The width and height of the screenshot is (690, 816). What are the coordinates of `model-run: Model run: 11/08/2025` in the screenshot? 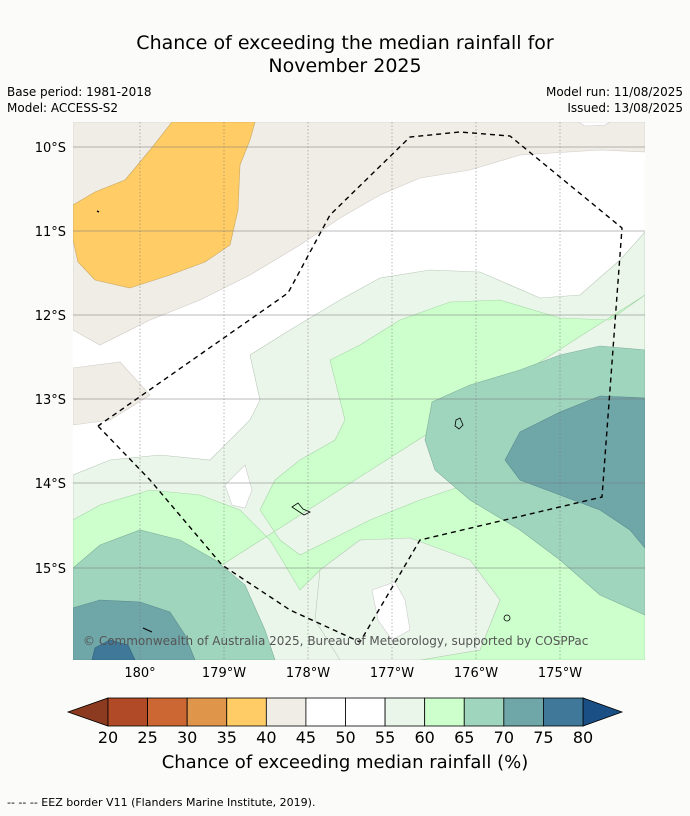 It's located at (614, 92).